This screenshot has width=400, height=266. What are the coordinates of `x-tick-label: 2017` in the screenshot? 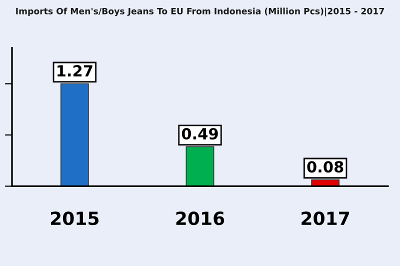 It's located at (326, 219).